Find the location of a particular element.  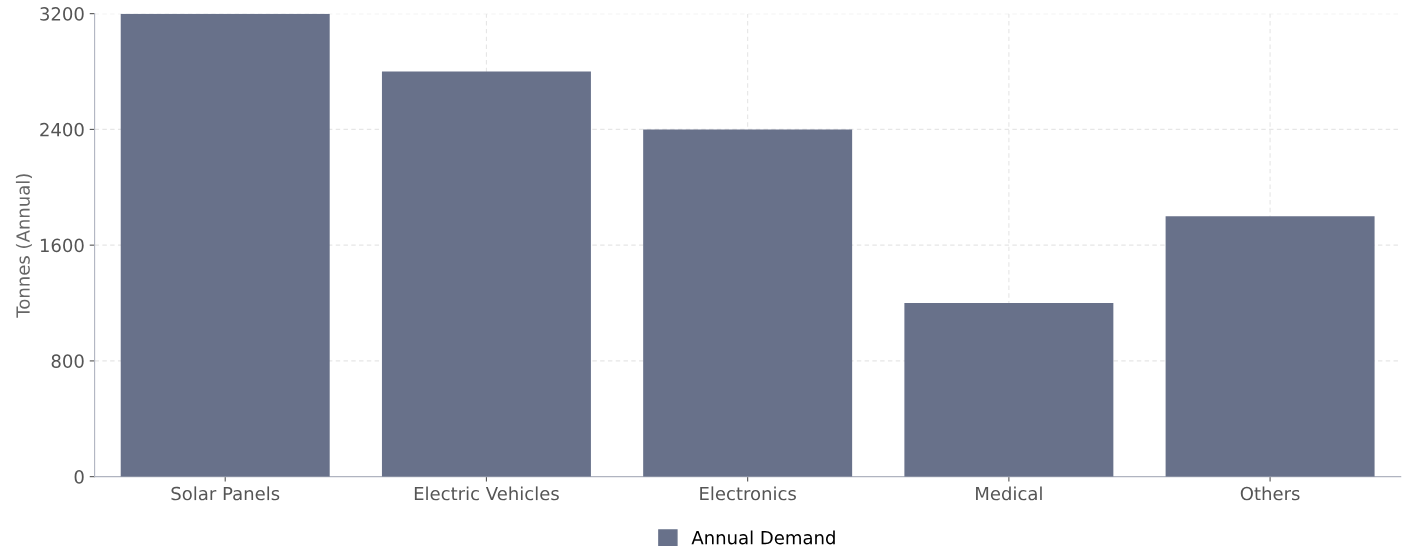

y-tick-label: 1600 is located at coordinates (62, 245).